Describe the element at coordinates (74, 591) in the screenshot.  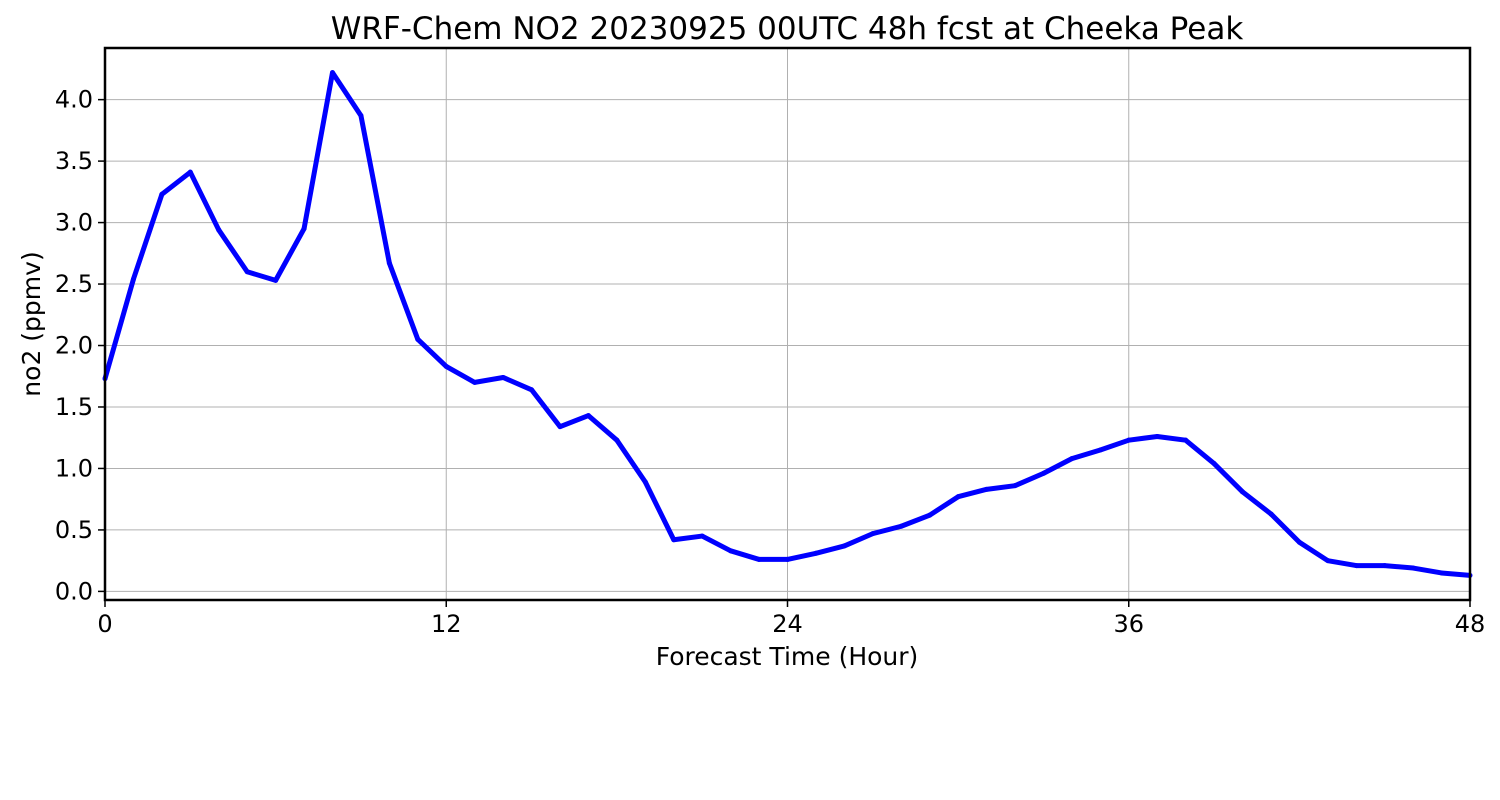
I see `y-tick-label: 0.0` at that location.